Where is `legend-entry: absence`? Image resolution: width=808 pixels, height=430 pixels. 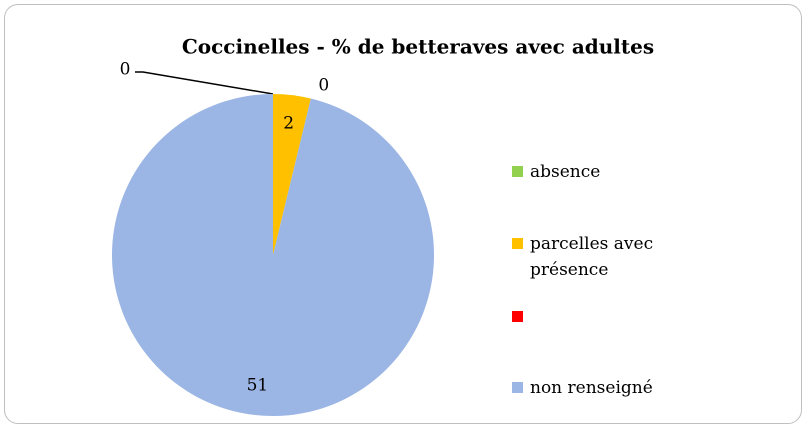
legend-entry: absence is located at coordinates (592, 172).